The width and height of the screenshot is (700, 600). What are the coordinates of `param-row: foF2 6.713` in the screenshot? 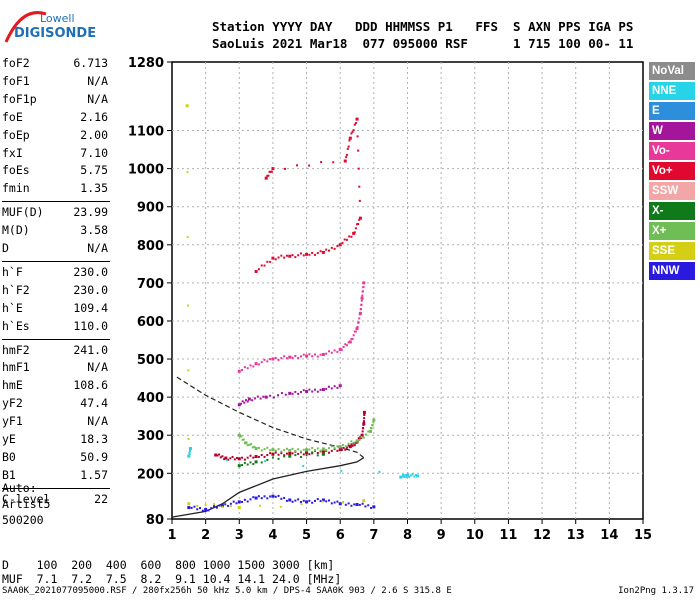 It's located at (55, 65).